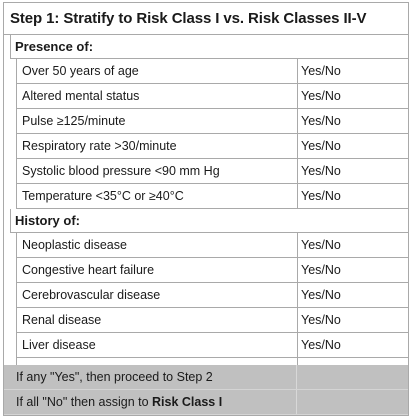  I want to click on section-heading-history: History of:, so click(209, 221).